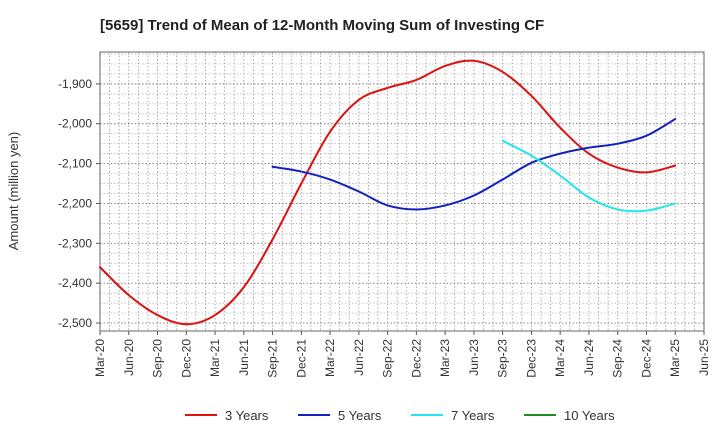 This screenshot has height=440, width=720. What do you see at coordinates (646, 358) in the screenshot?
I see `x-tick-label: Dec-24` at bounding box center [646, 358].